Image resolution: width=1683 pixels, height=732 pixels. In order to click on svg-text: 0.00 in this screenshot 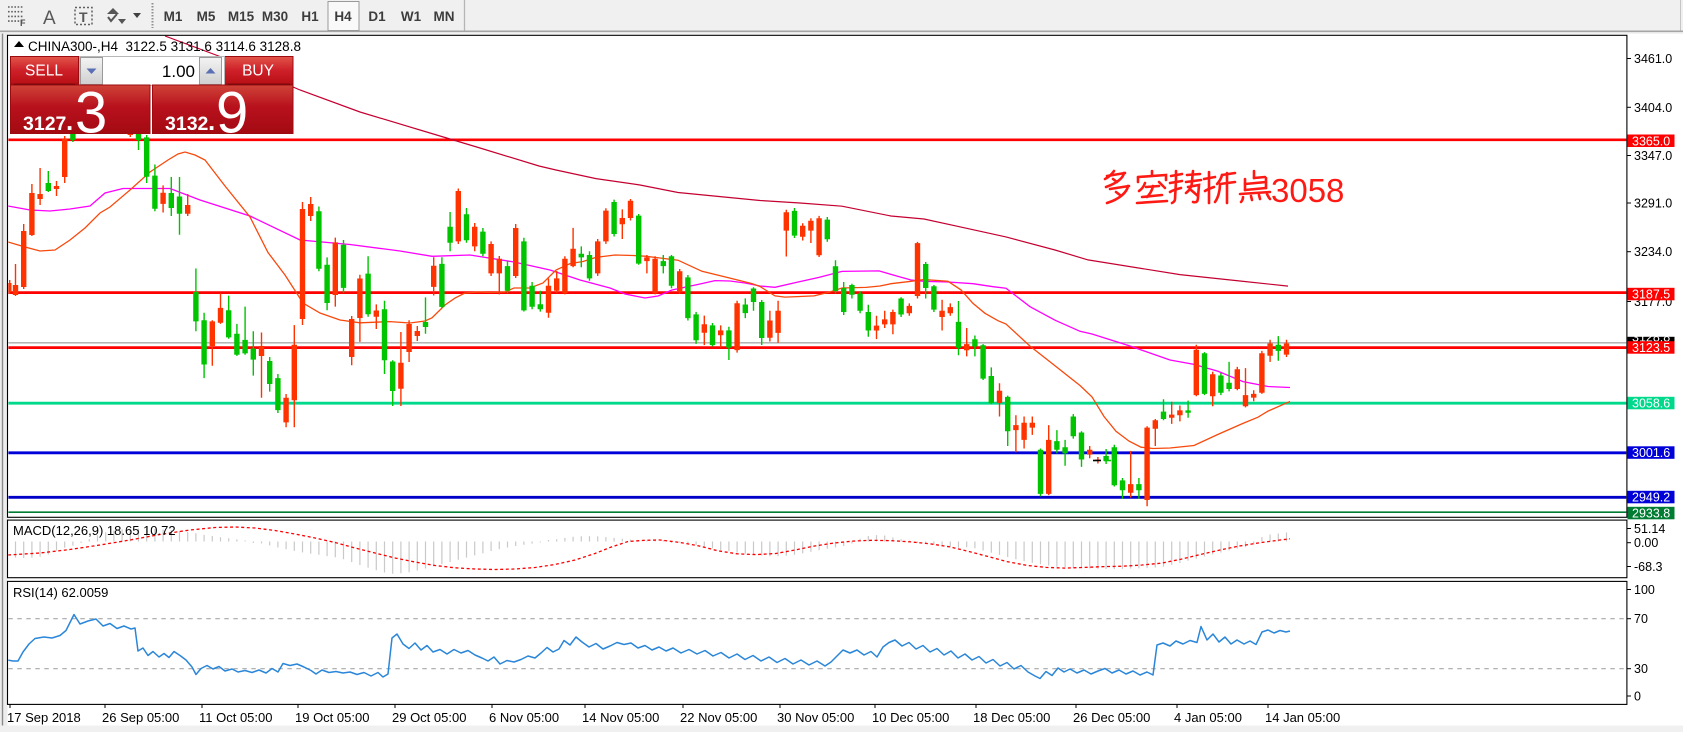, I will do `click(1646, 543)`.